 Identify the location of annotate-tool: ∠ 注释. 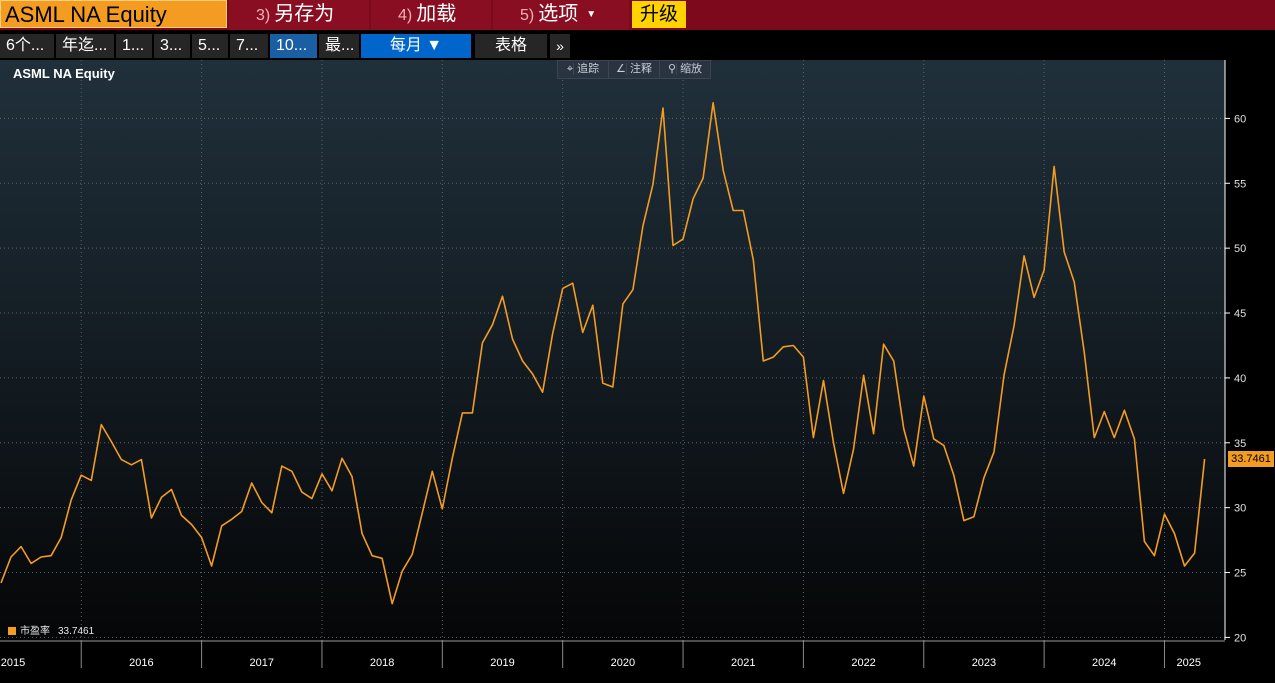
(634, 69).